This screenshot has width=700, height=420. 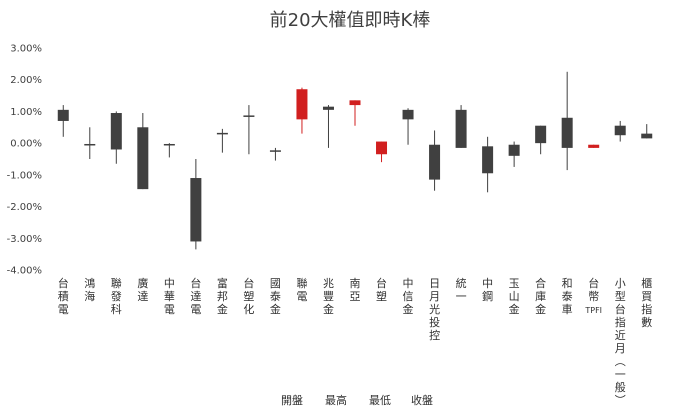 I want to click on legend-entry: 開盤, so click(x=292, y=400).